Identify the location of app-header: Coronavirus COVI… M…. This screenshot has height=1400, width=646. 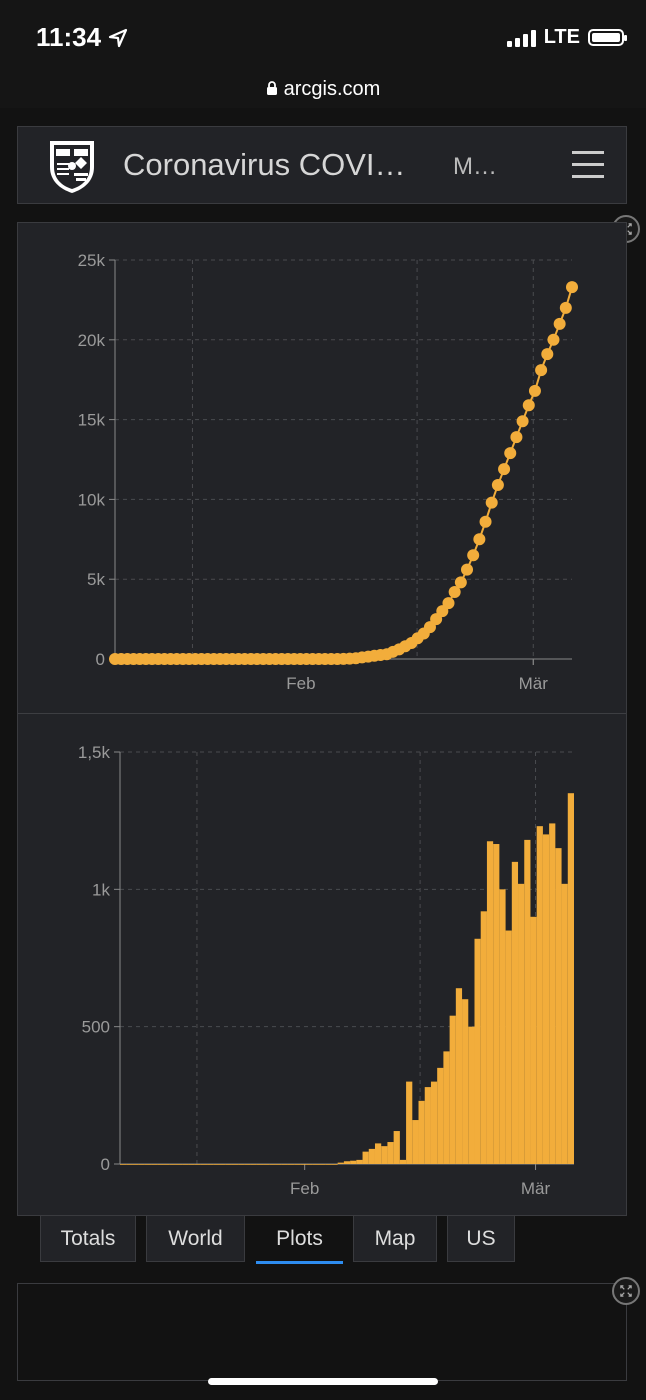
(322, 165).